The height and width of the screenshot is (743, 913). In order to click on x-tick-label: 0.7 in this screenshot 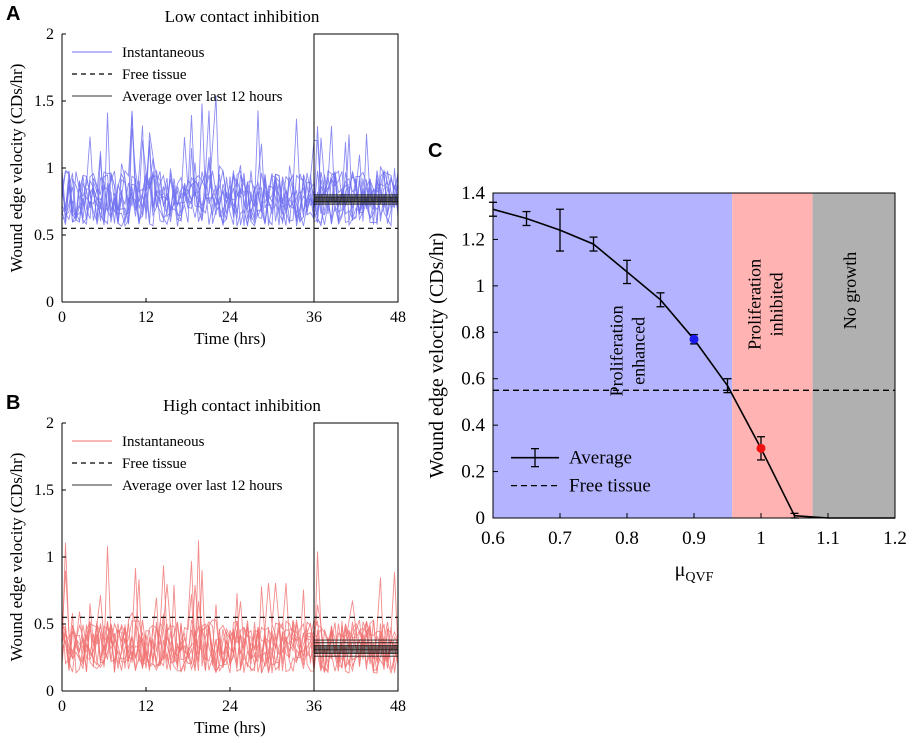, I will do `click(560, 538)`.